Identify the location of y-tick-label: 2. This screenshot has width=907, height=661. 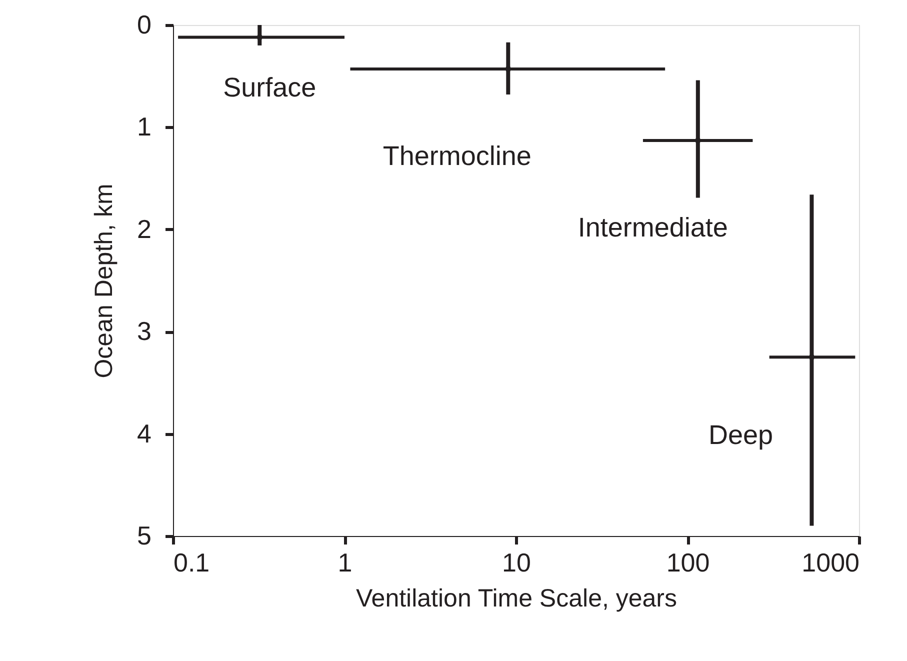
(144, 229).